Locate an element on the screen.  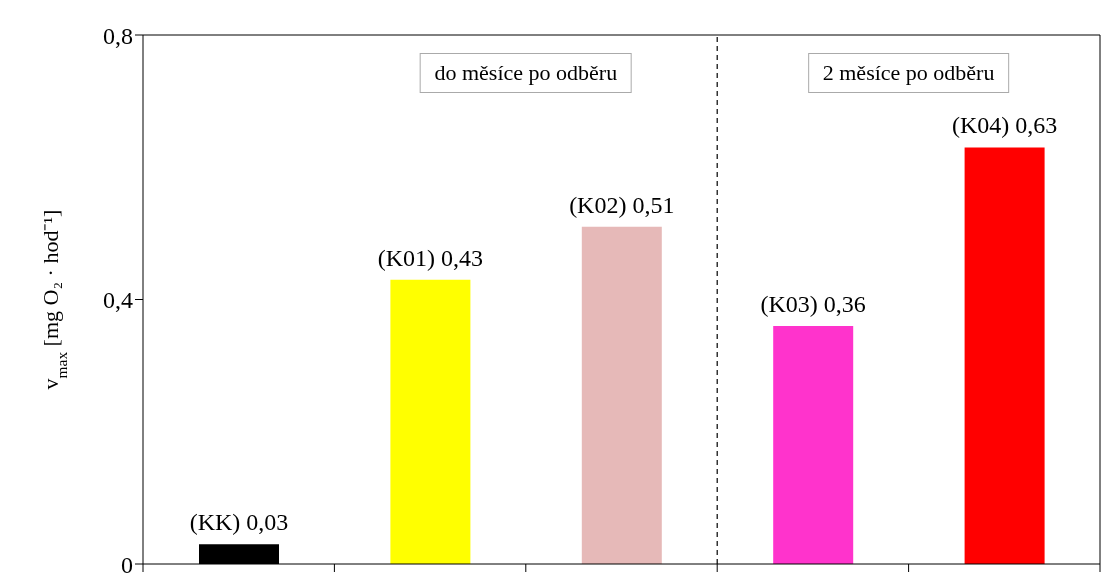
annotation: 2 měsíce po odběru is located at coordinates (908, 73).